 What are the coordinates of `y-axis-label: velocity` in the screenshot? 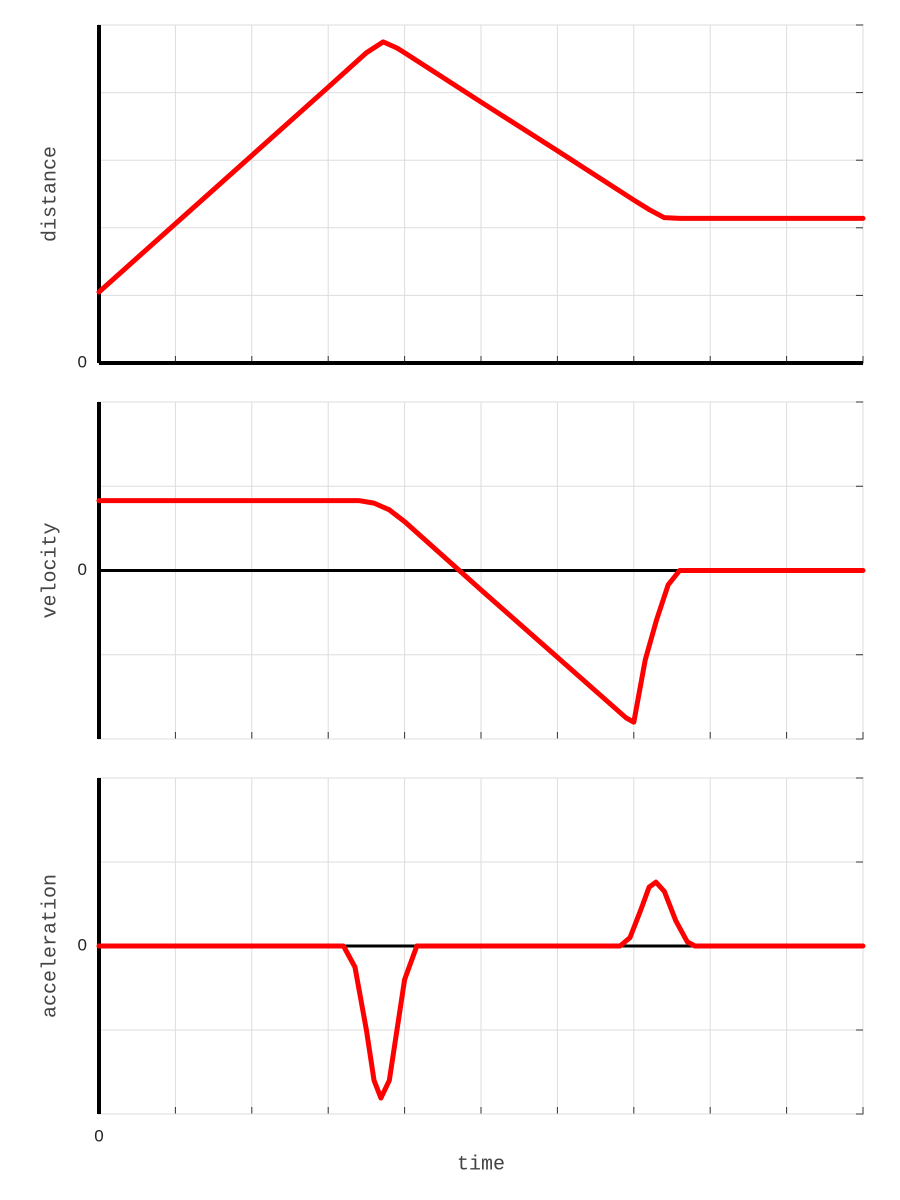 It's located at (50, 570).